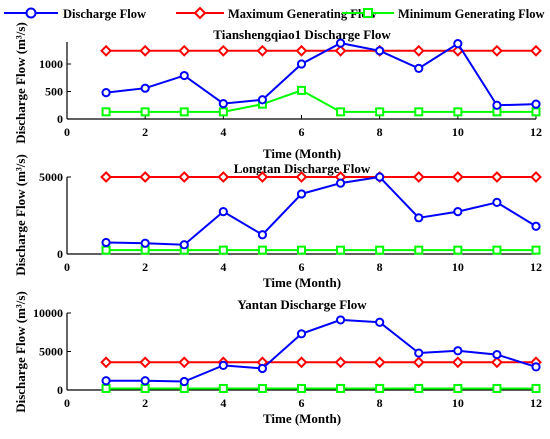 The image size is (550, 439). I want to click on y-tick-label: 1000, so click(51, 64).